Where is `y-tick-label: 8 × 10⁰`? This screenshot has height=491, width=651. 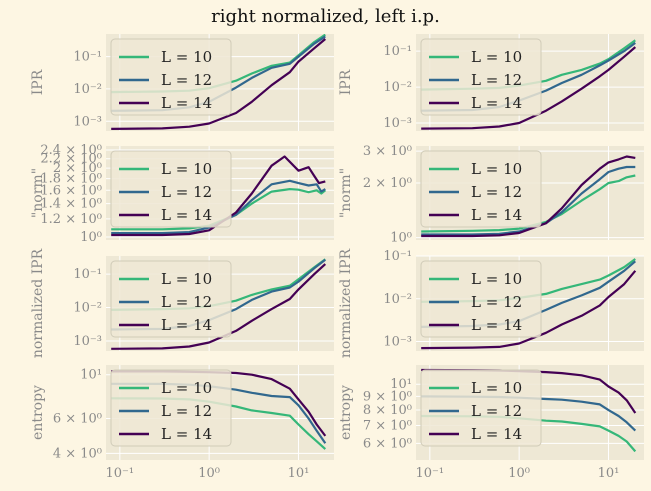
y-tick-label: 8 × 10⁰ is located at coordinates (387, 410).